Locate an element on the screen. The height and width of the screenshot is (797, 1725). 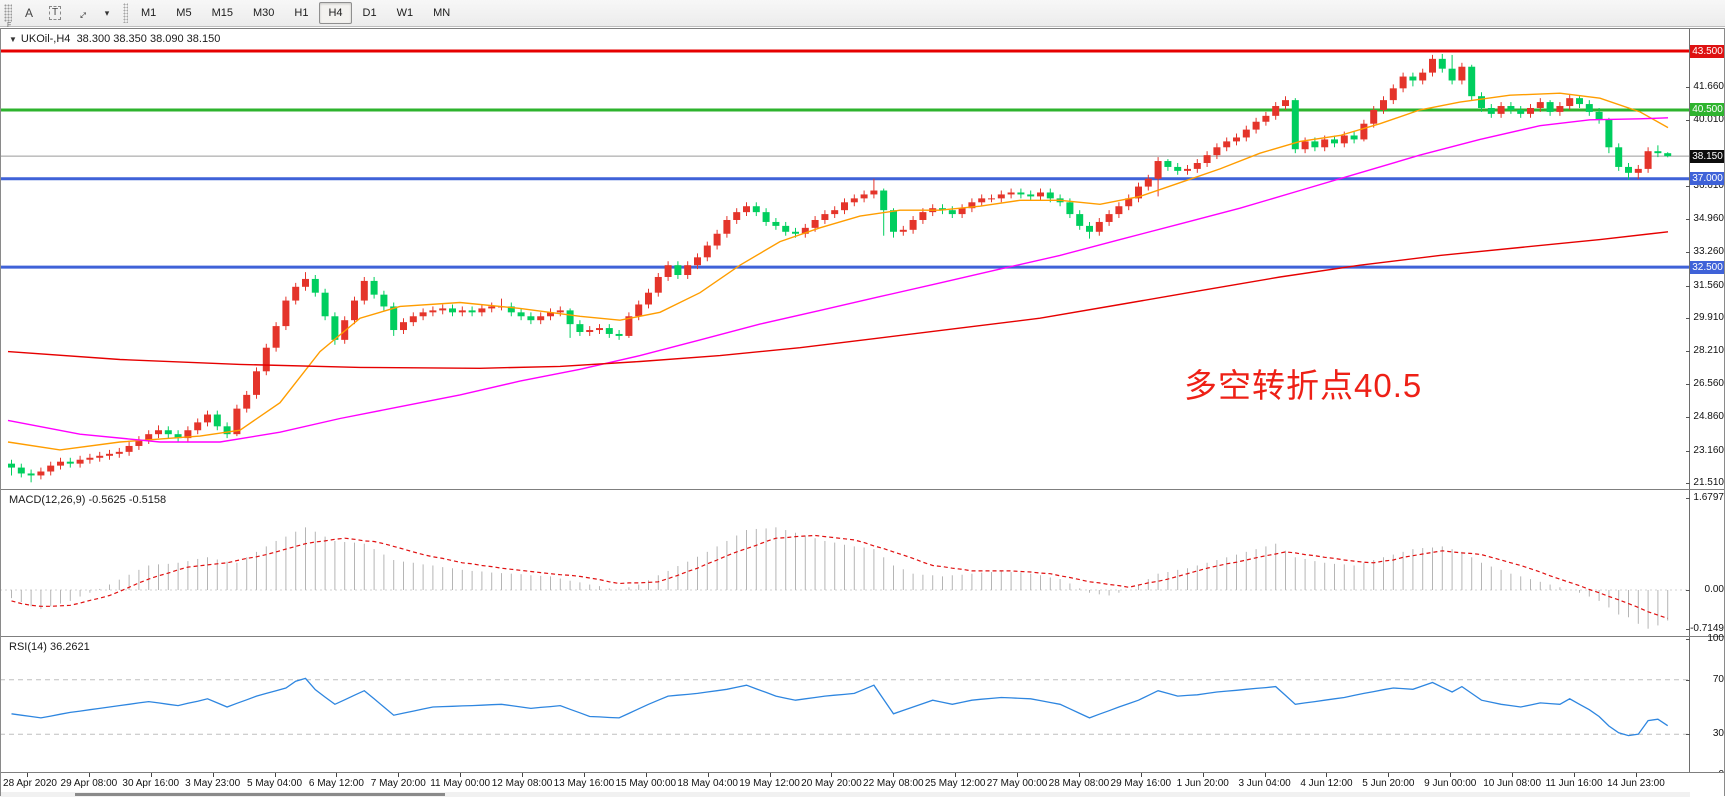
toolbar-drag-handle: F is located at coordinates (9, 16).